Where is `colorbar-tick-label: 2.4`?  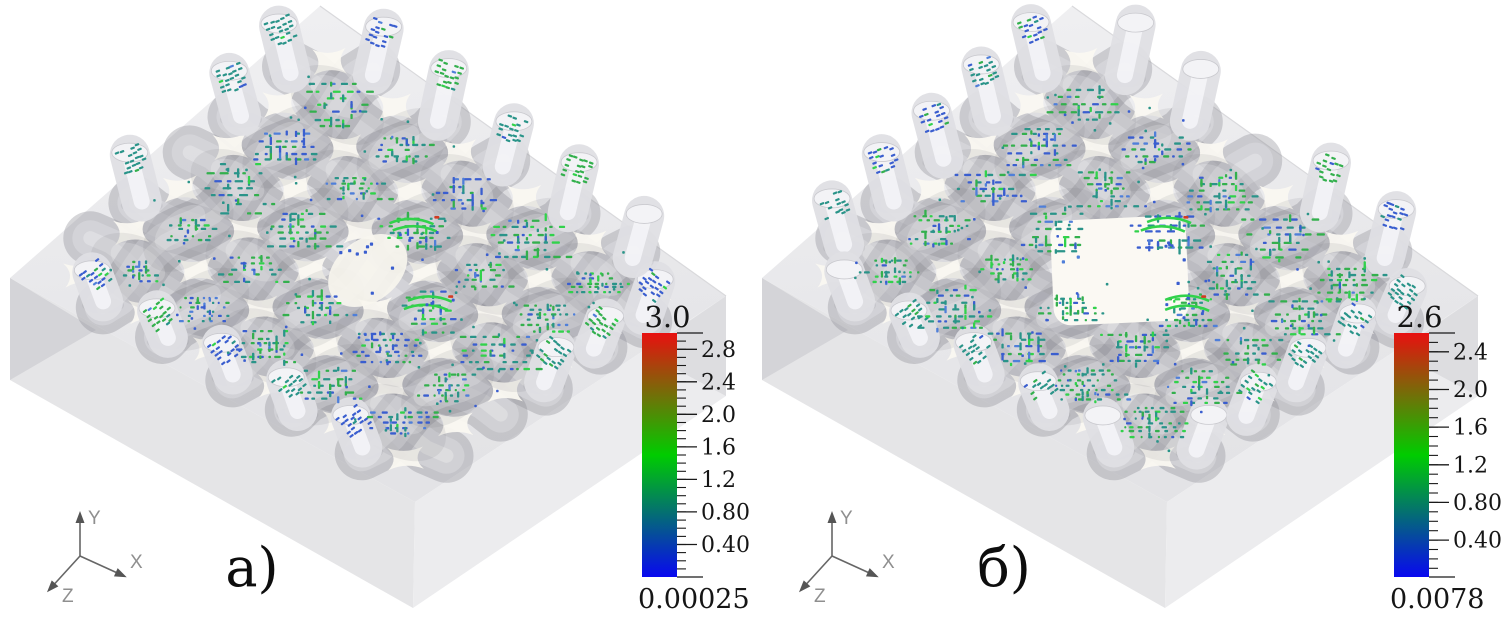
colorbar-tick-label: 2.4 is located at coordinates (1470, 352).